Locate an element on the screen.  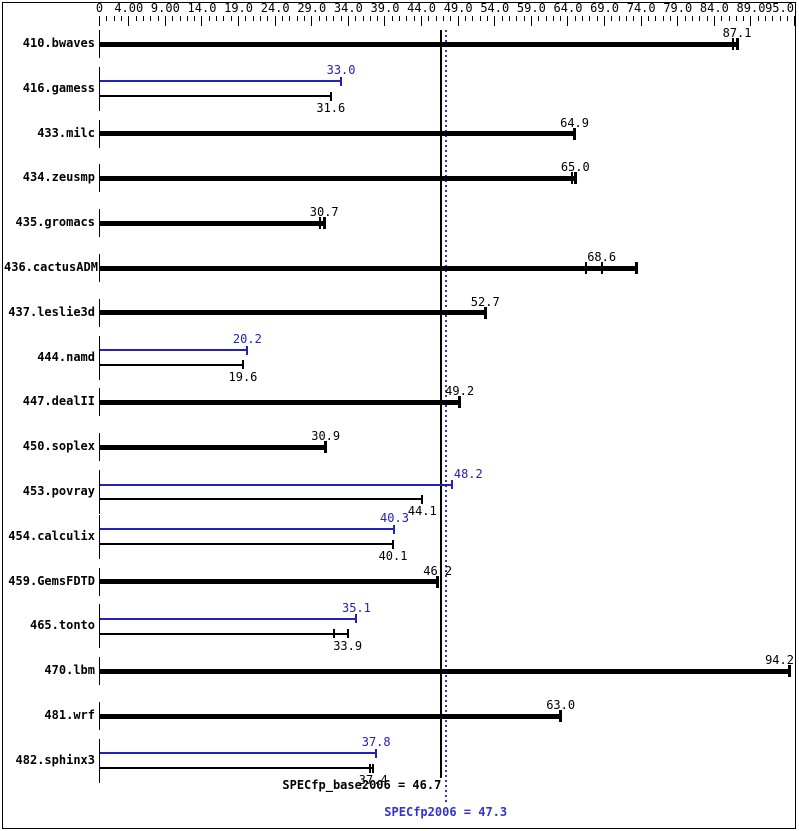
bar-value-label: 63.0 is located at coordinates (561, 705).